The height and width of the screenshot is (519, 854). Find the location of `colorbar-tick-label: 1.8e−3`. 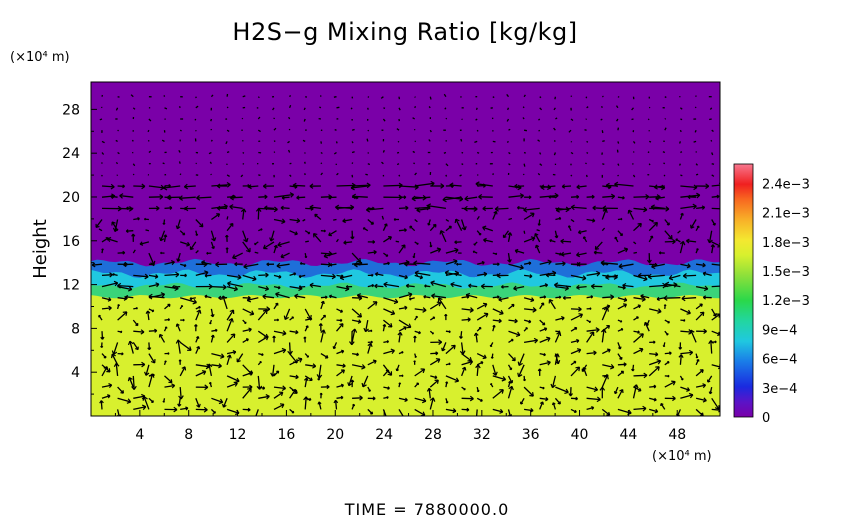

colorbar-tick-label: 1.8e−3 is located at coordinates (786, 243).